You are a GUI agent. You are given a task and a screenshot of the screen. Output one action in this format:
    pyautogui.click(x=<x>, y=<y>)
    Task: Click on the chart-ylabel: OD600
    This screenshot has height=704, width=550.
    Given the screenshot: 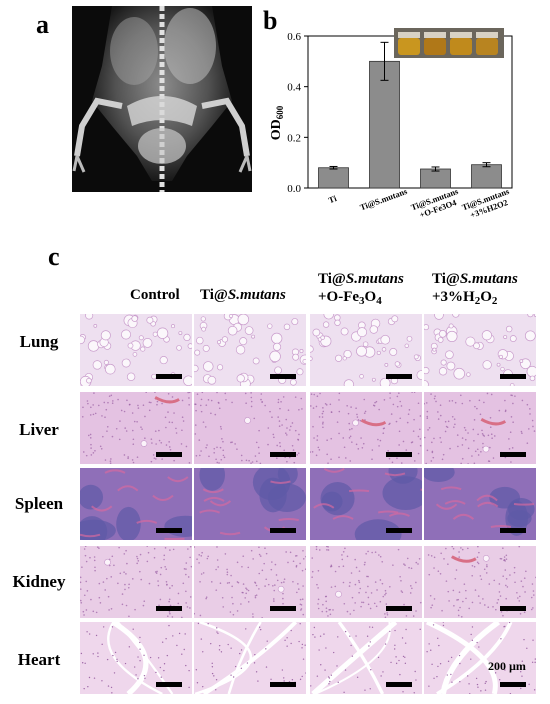 What is the action you would take?
    pyautogui.click(x=277, y=122)
    